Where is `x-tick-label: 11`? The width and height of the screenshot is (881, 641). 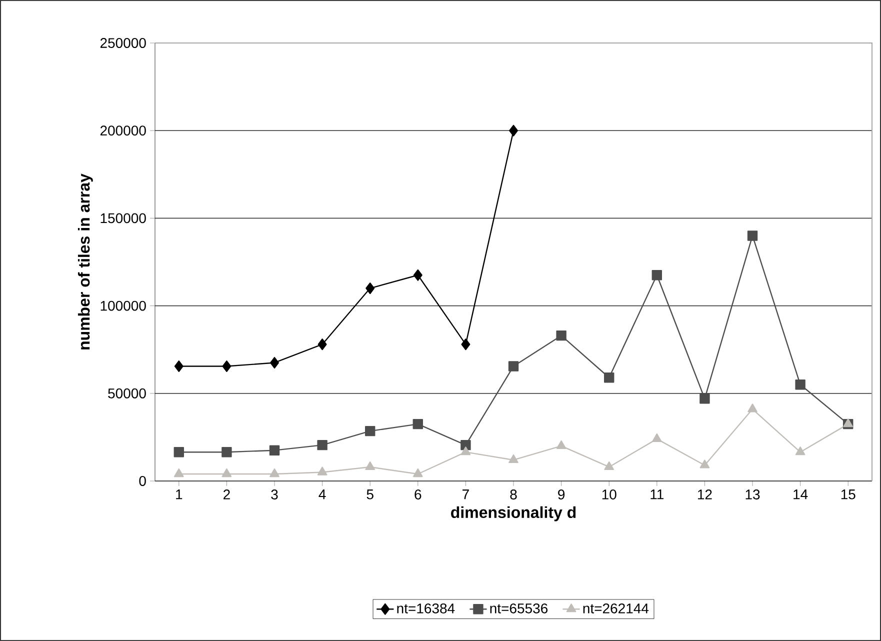
x-tick-label: 11 is located at coordinates (657, 495).